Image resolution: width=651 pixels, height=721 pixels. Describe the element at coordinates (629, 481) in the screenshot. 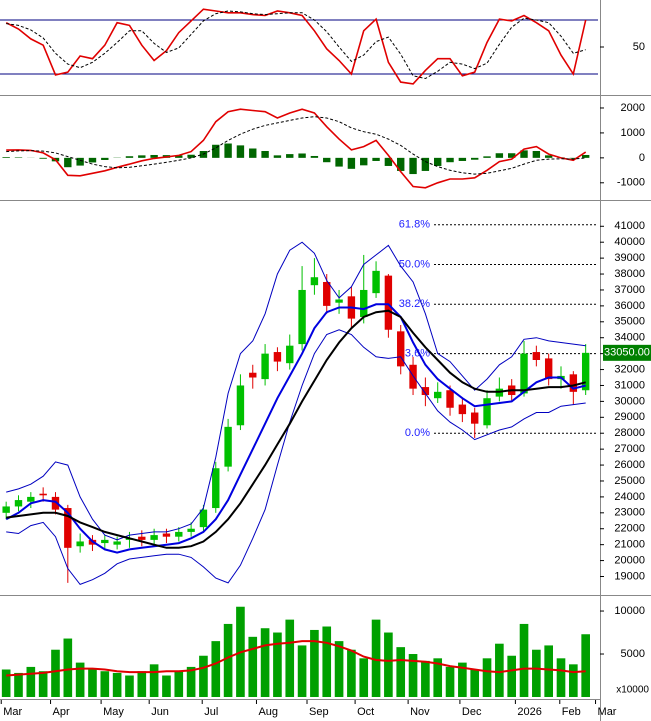

I see `y-tick-label: 25000` at that location.